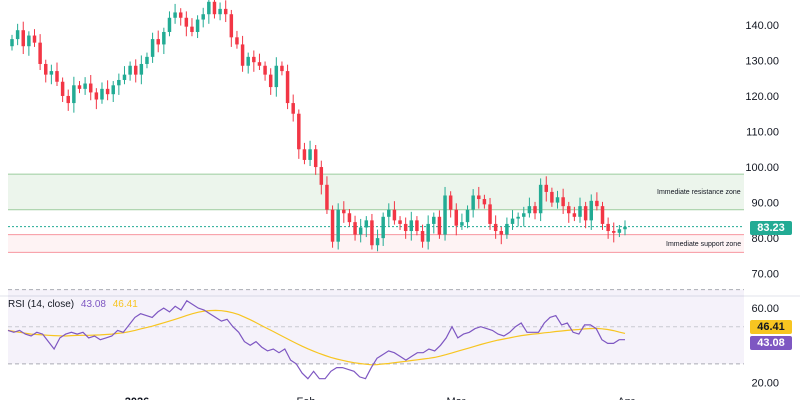  What do you see at coordinates (765, 275) in the screenshot?
I see `price-axis-tick: 70.00` at bounding box center [765, 275].